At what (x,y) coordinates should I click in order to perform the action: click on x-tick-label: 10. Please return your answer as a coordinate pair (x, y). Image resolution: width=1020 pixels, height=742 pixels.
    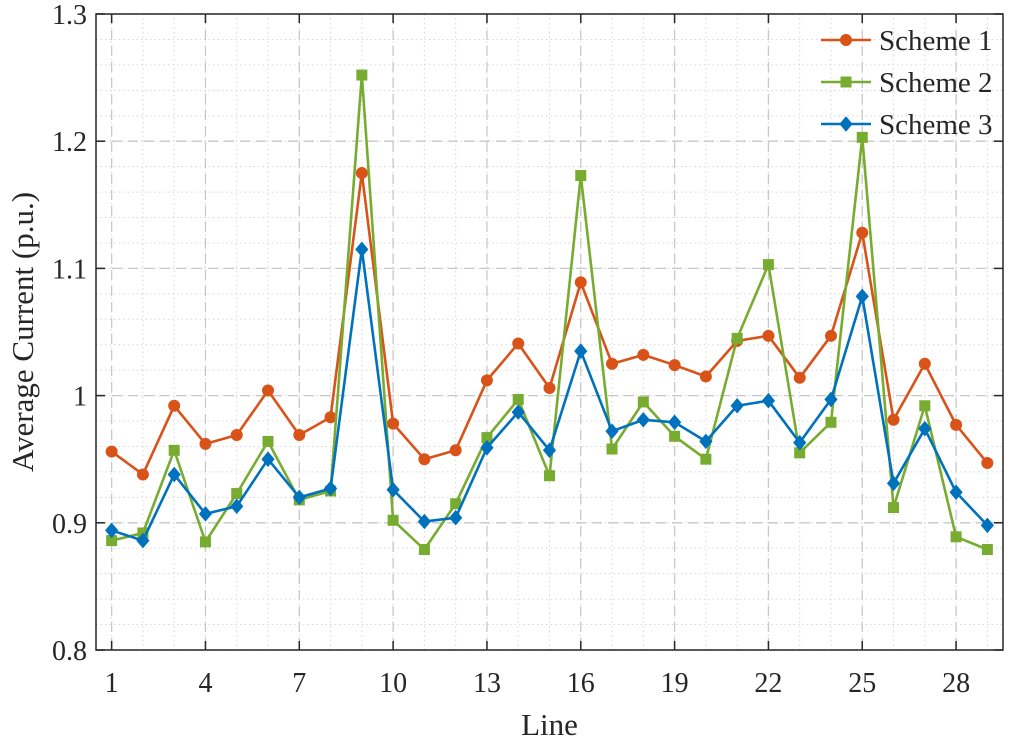
    Looking at the image, I should click on (393, 683).